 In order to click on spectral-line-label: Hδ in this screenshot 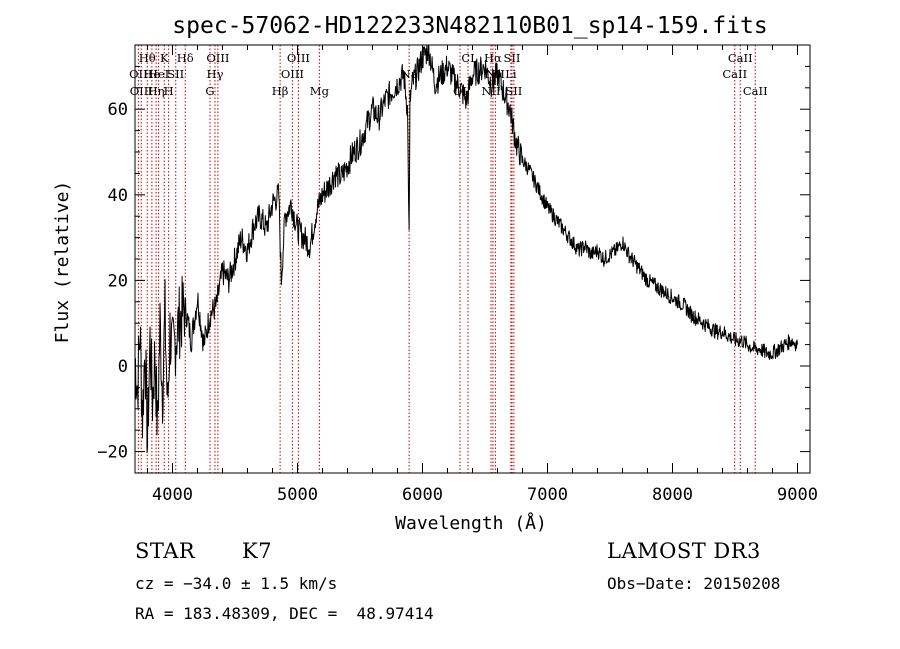, I will do `click(185, 58)`.